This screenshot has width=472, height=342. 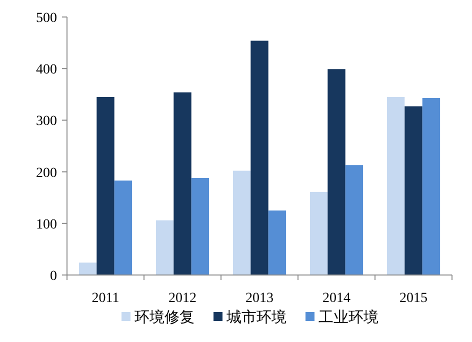 I want to click on x-tick-label: 2015, so click(x=414, y=298).